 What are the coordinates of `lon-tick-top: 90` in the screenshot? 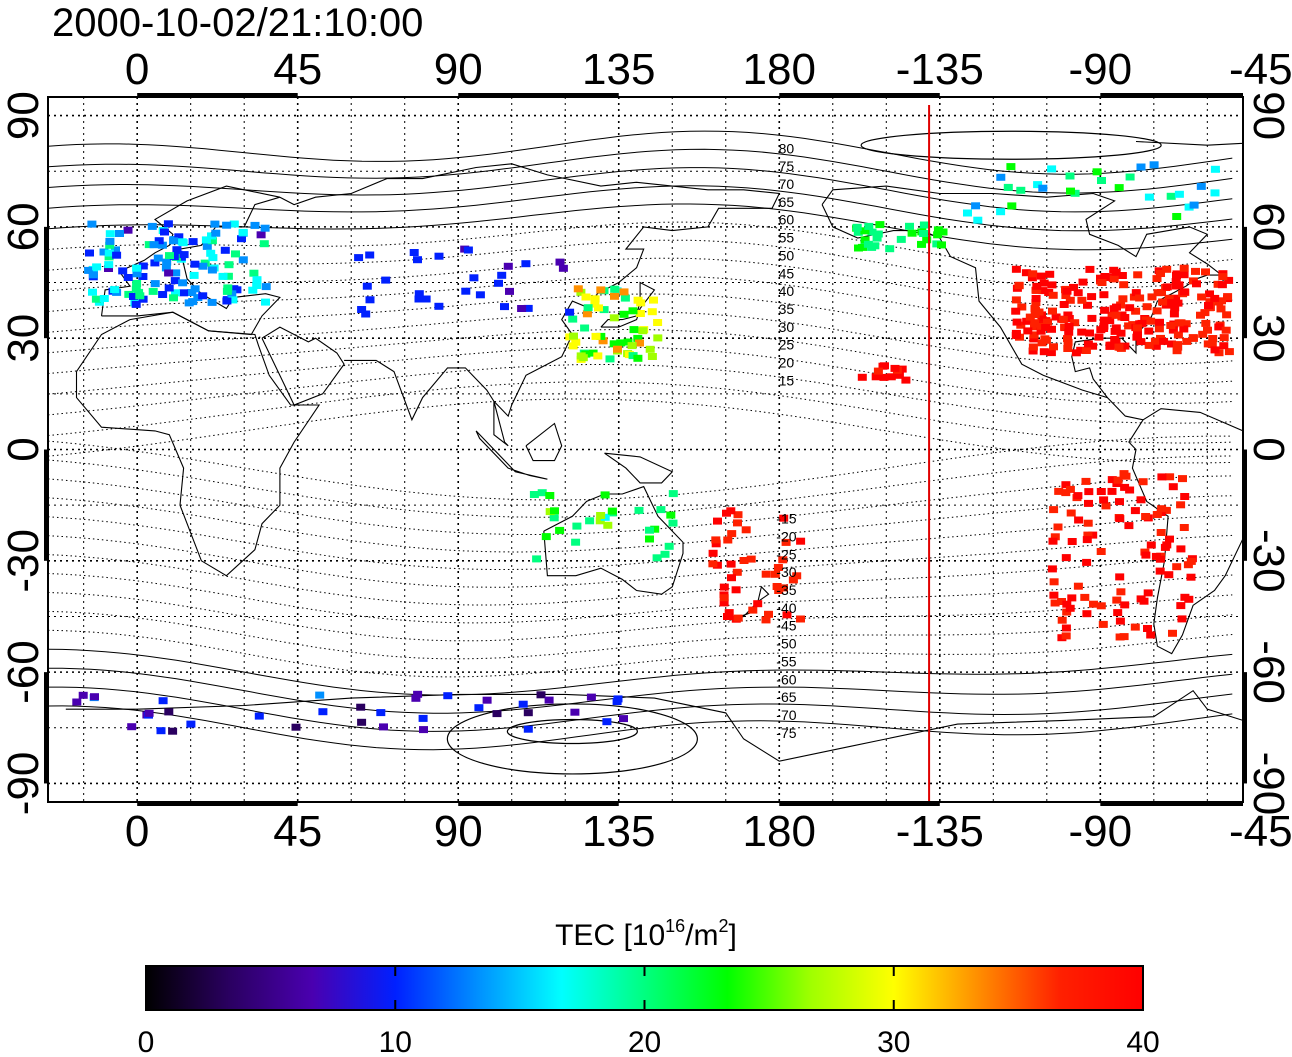 It's located at (458, 69).